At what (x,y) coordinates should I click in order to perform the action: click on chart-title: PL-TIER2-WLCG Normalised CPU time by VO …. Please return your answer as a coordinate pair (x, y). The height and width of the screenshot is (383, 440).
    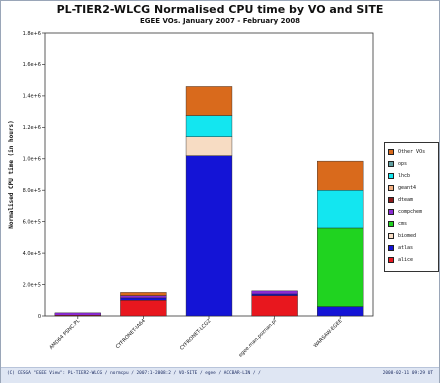
    Looking at the image, I should click on (220, 9).